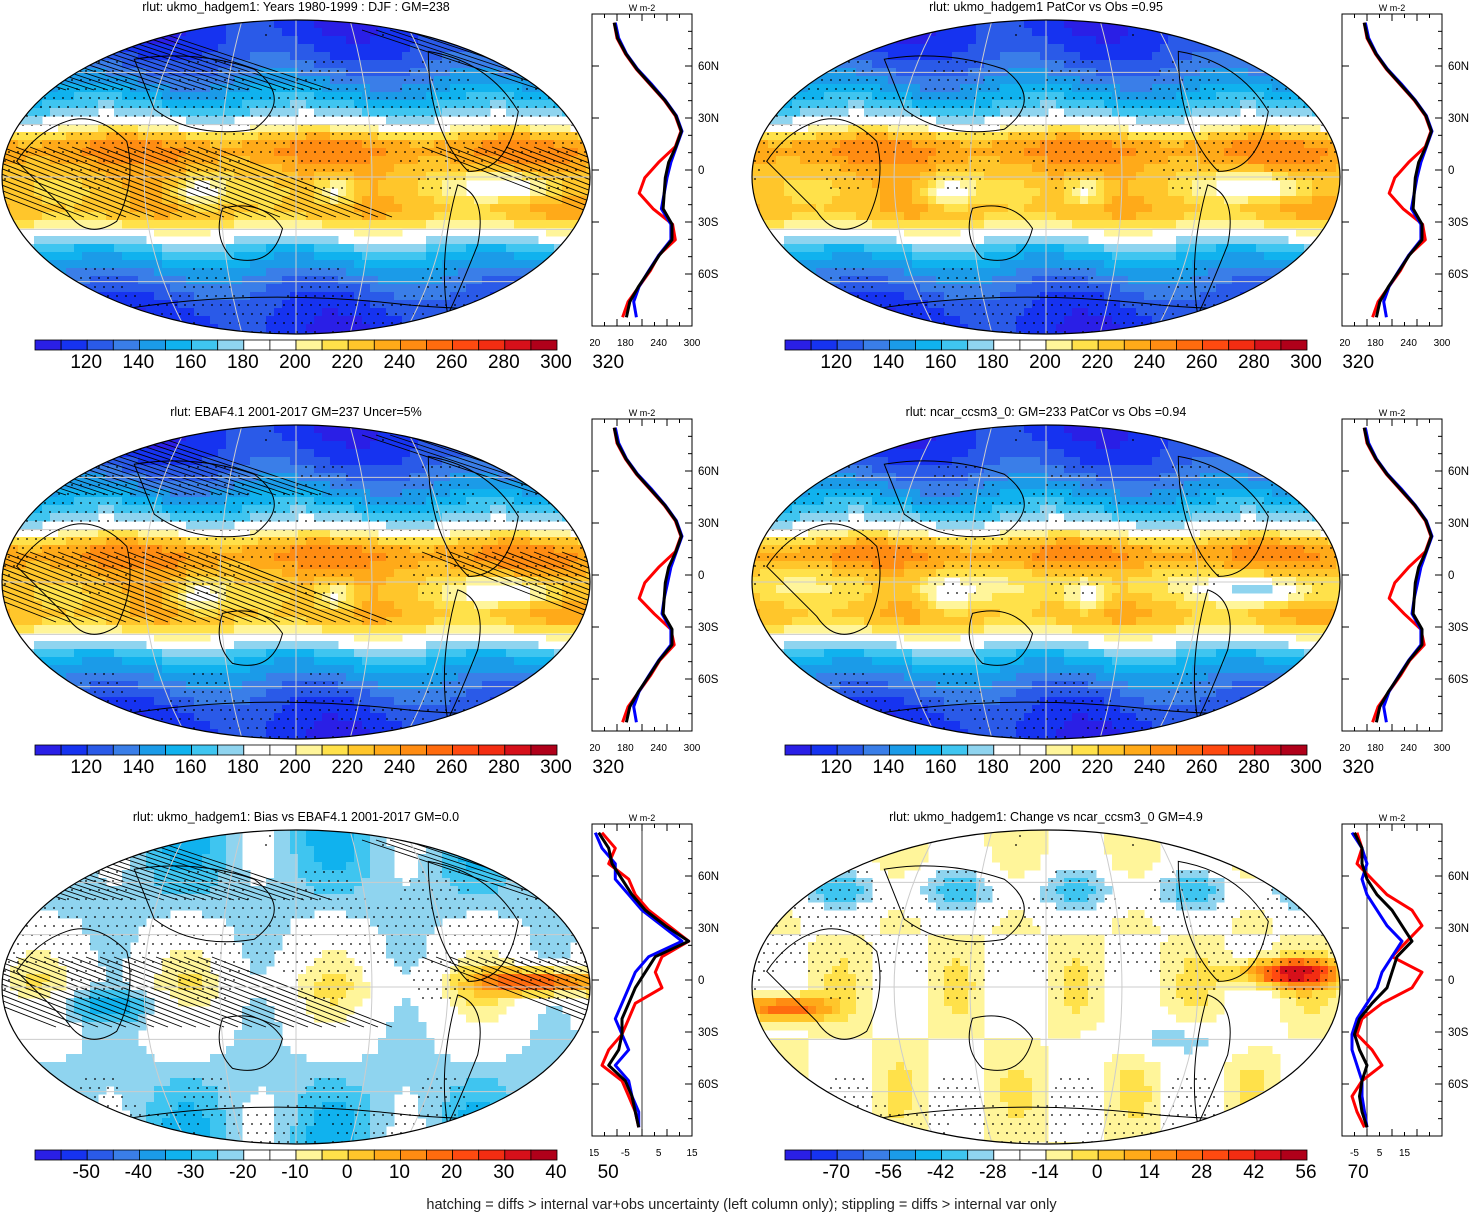  Describe the element at coordinates (1045, 363) in the screenshot. I see `colorbar-tick-label: 200` at that location.